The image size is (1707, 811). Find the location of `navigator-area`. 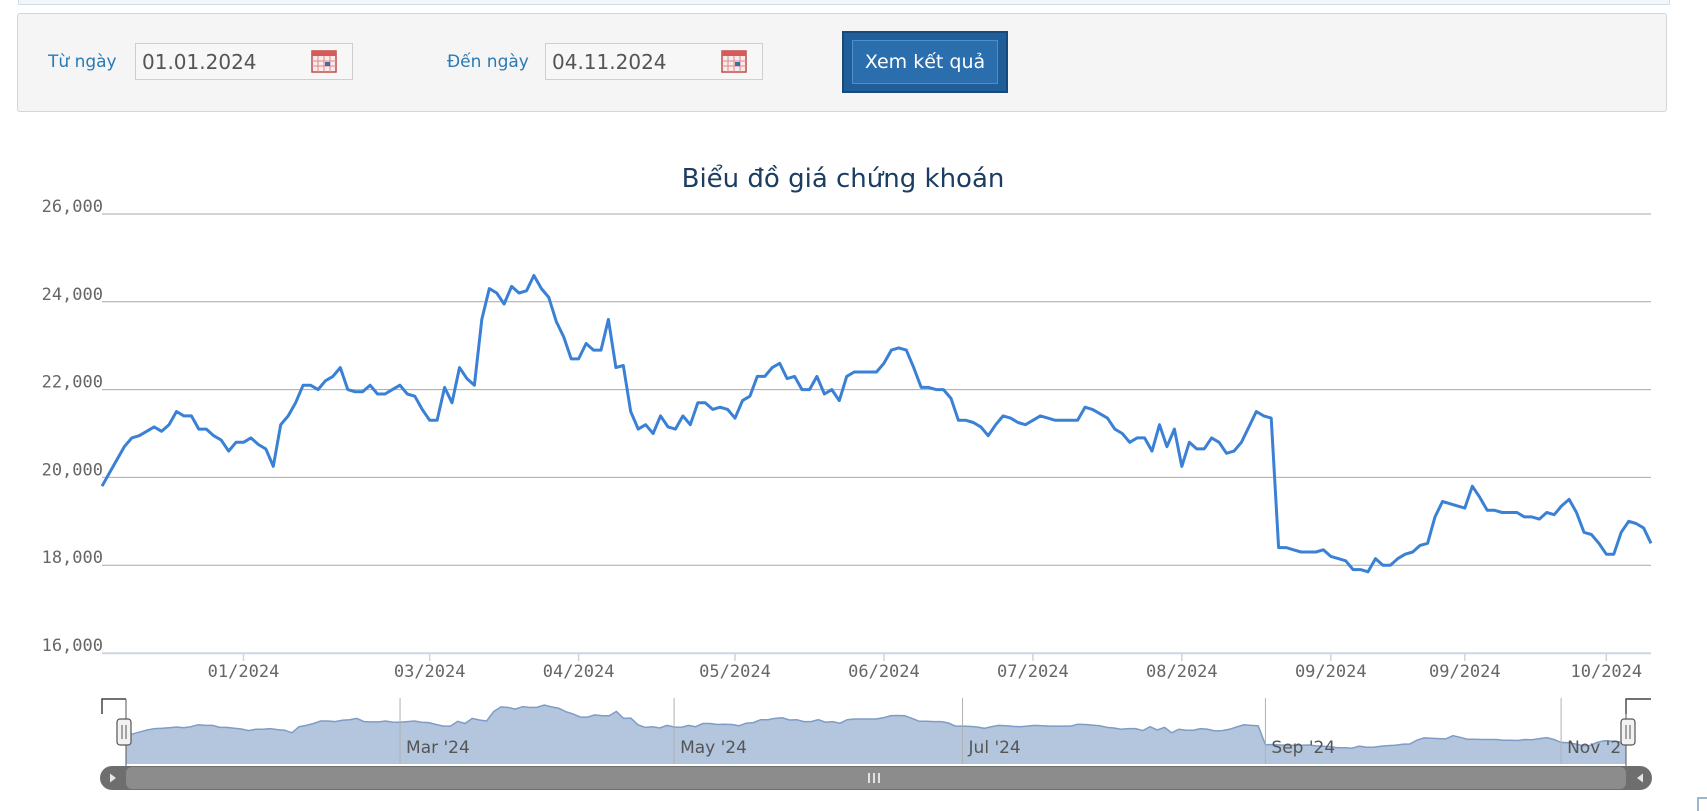

navigator-area is located at coordinates (876, 734).